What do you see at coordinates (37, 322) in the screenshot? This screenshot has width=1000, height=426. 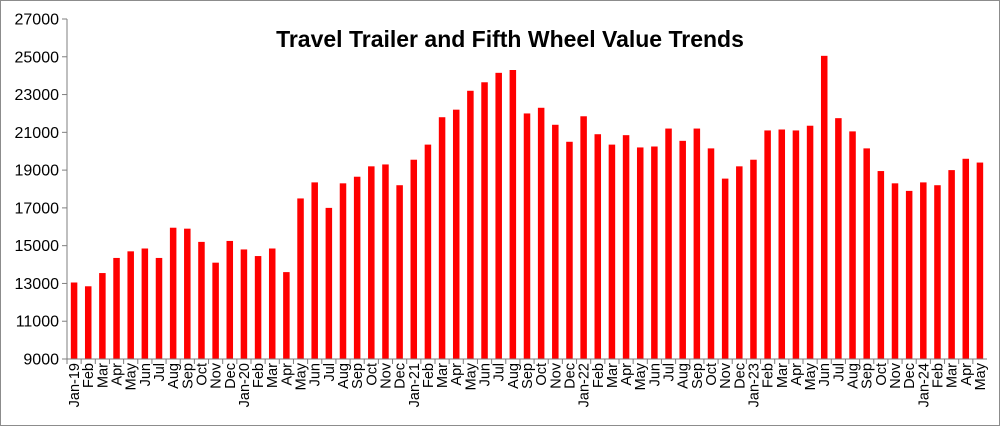 I see `y-tick-label: 11000` at bounding box center [37, 322].